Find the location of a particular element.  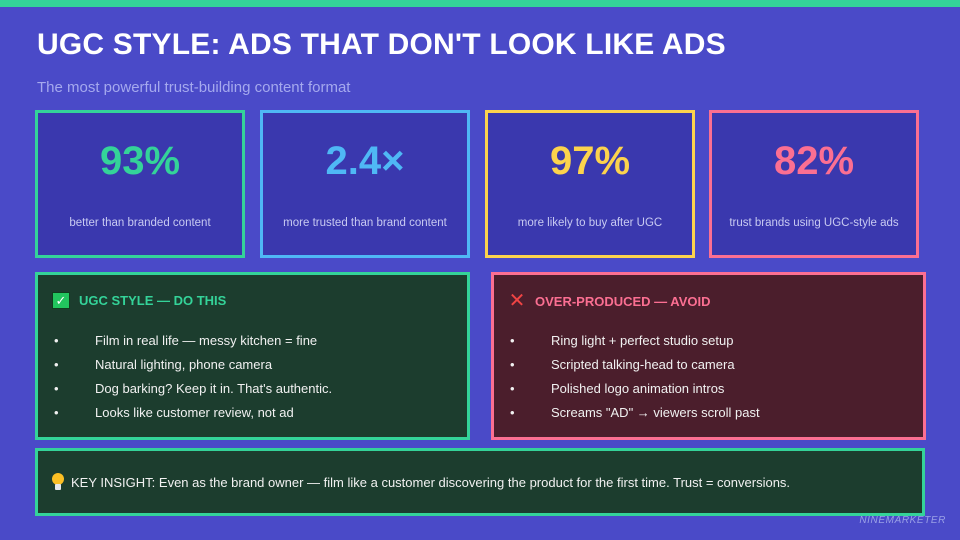

list-item-text: Ring light + perfect studio setup is located at coordinates (642, 340).